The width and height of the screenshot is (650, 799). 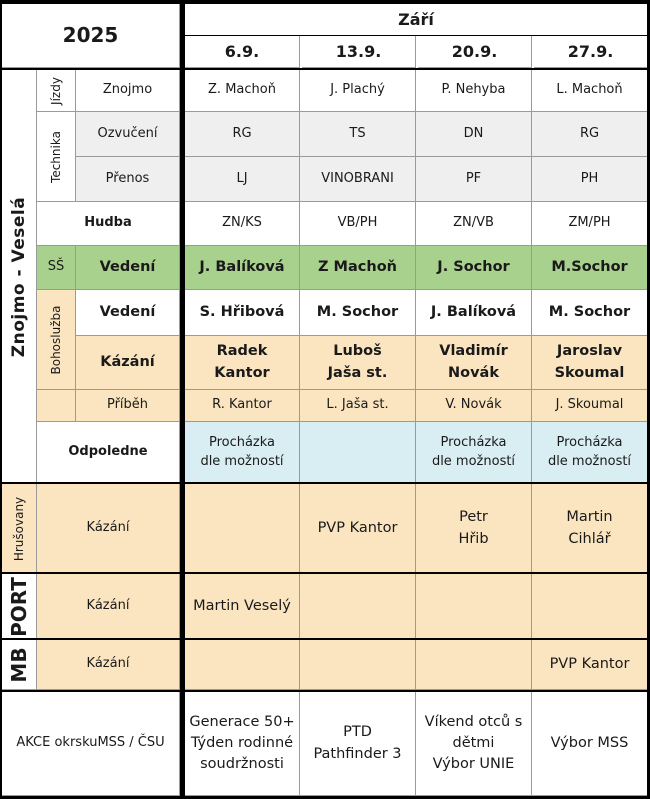 What do you see at coordinates (242, 607) in the screenshot?
I see `port_kazani-cell-1: Martin Veselý` at bounding box center [242, 607].